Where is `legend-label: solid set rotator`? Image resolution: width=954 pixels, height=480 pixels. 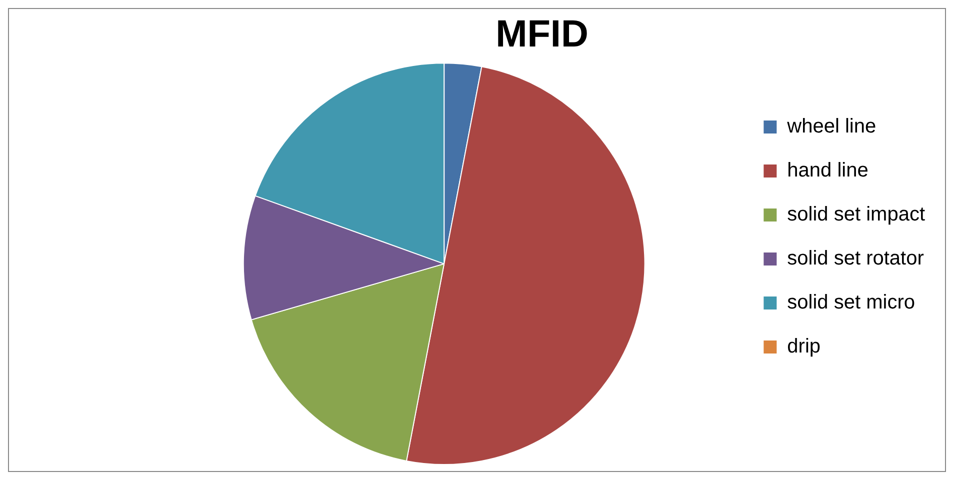
legend-label: solid set rotator is located at coordinates (855, 259).